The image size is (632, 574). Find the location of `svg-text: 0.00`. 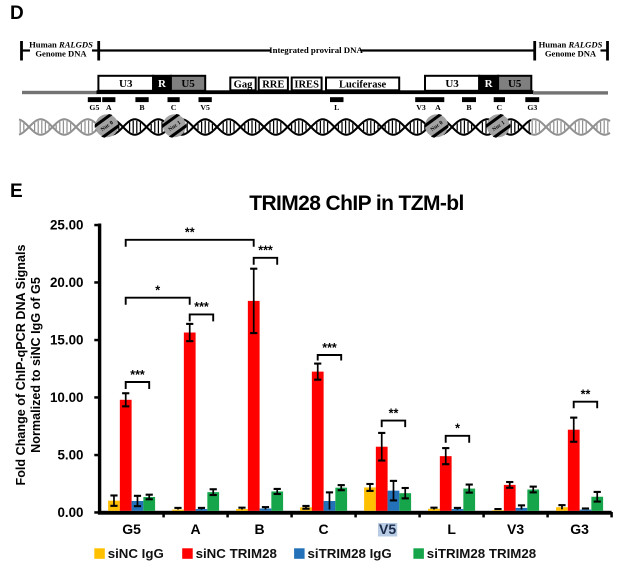

svg-text: 0.00 is located at coordinates (70, 512).